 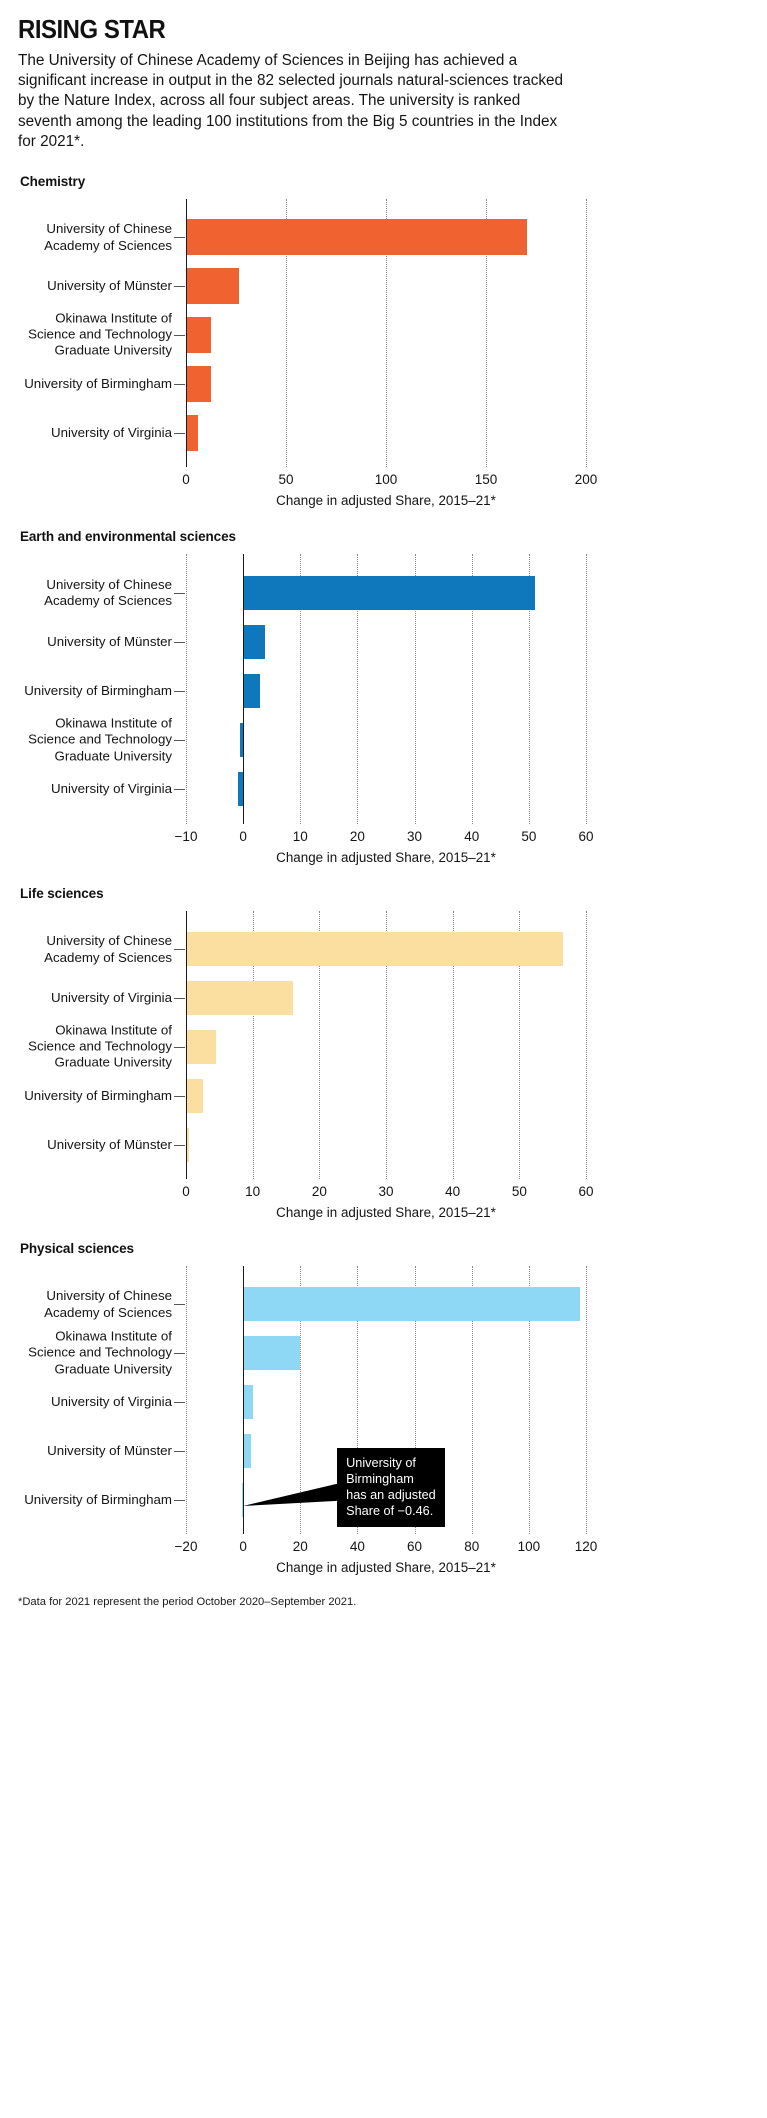 I want to click on x-tick-label: 80, so click(x=472, y=1546).